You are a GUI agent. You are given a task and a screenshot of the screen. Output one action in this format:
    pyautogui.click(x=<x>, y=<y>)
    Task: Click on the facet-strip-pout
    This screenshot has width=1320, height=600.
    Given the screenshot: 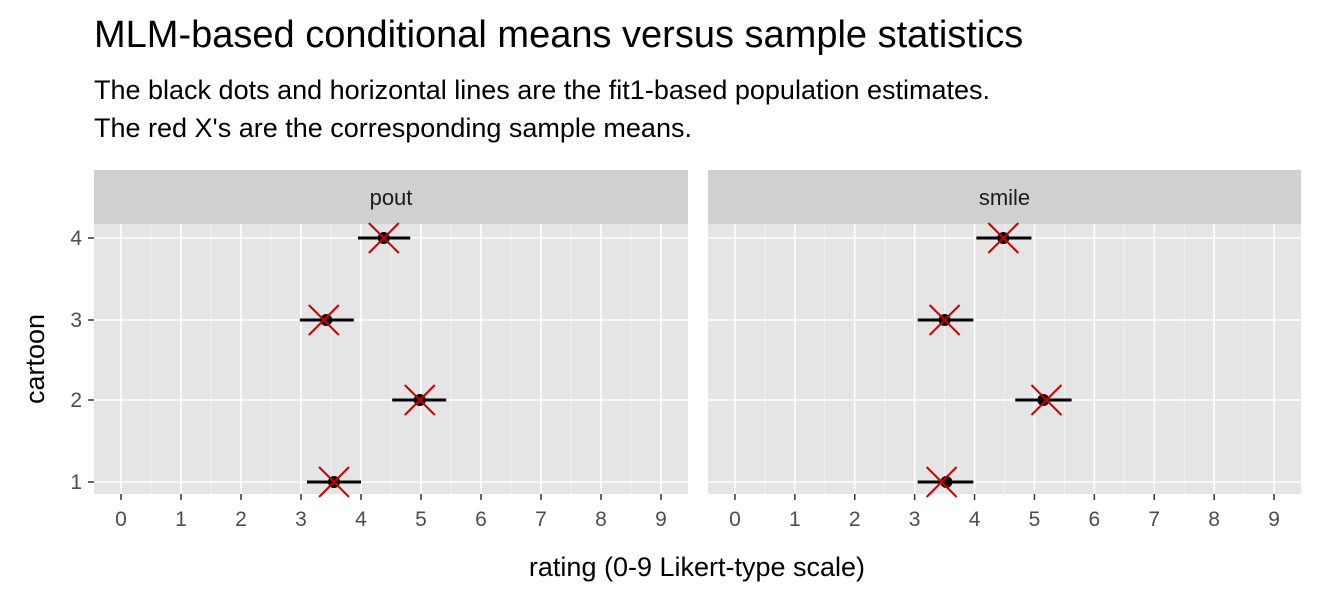 What is the action you would take?
    pyautogui.click(x=391, y=197)
    